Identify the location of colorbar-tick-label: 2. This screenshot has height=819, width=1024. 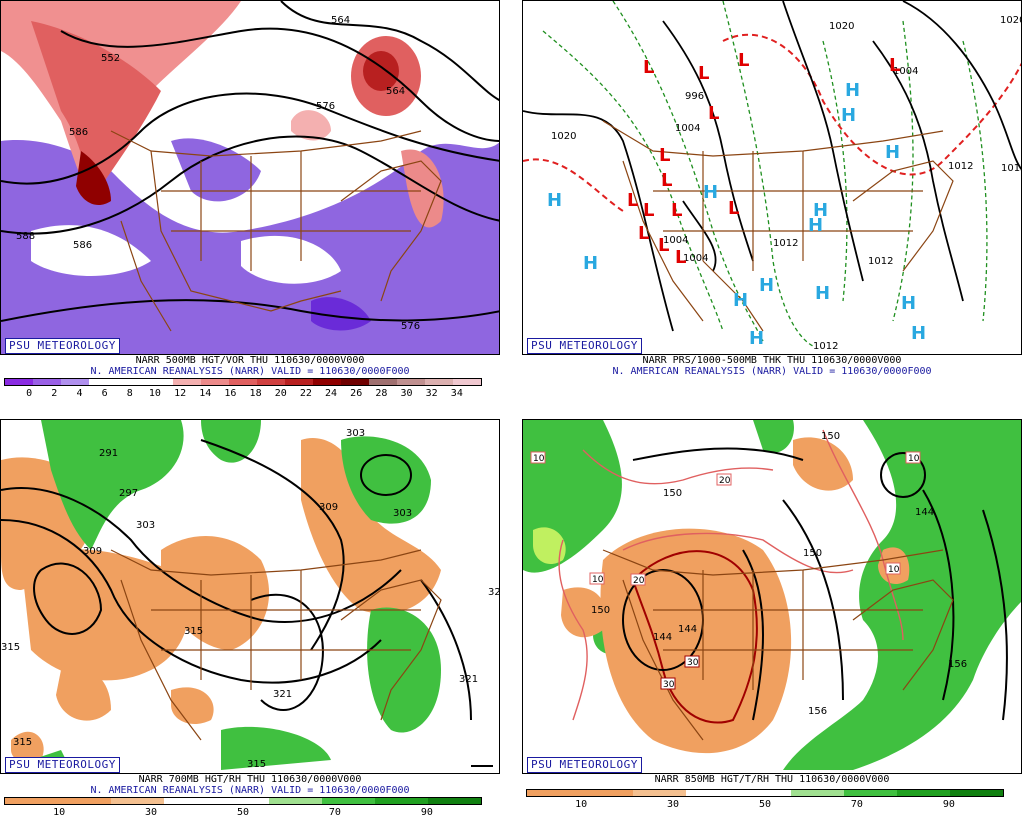
(54, 393).